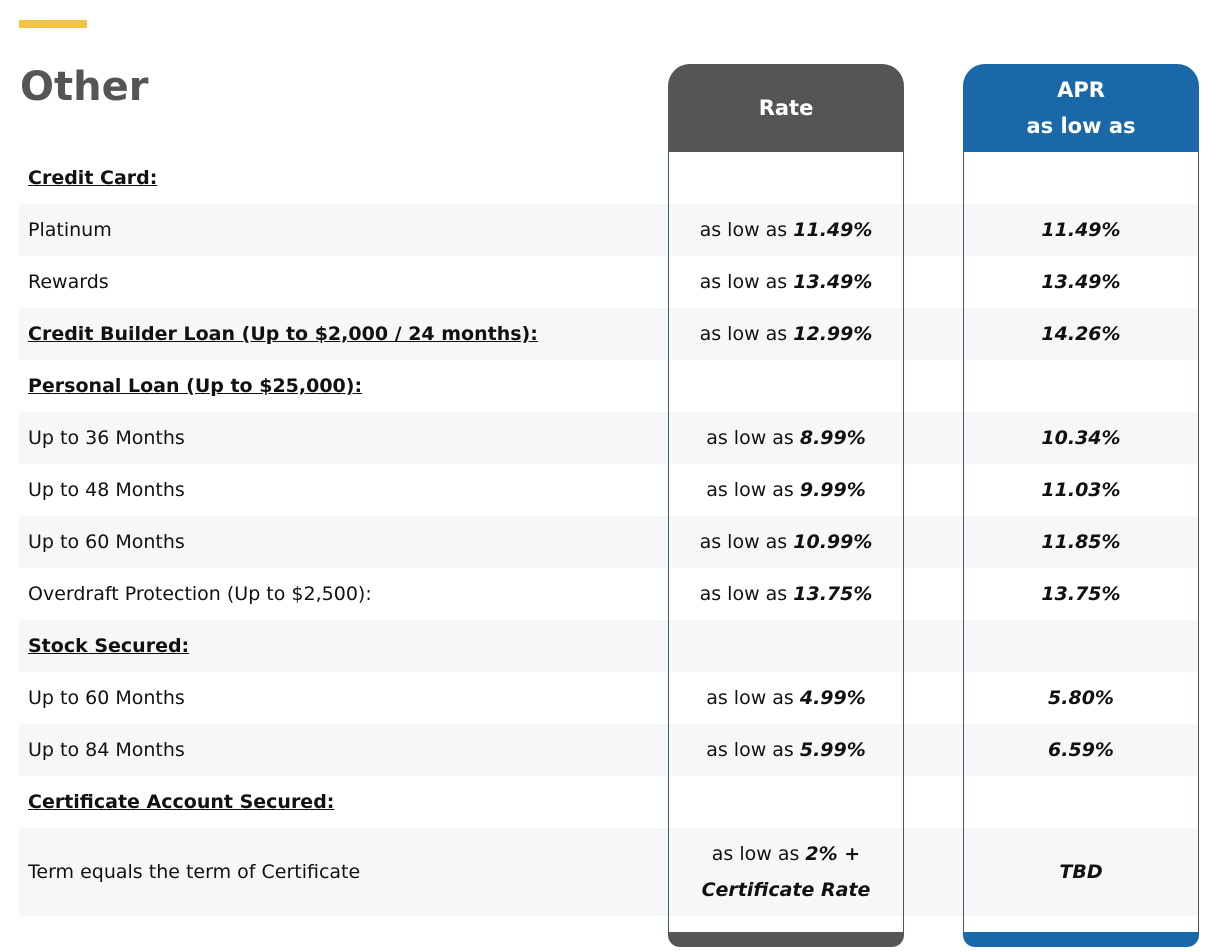 This screenshot has width=1219, height=952. I want to click on rate-line: as low as 2% +, so click(786, 854).